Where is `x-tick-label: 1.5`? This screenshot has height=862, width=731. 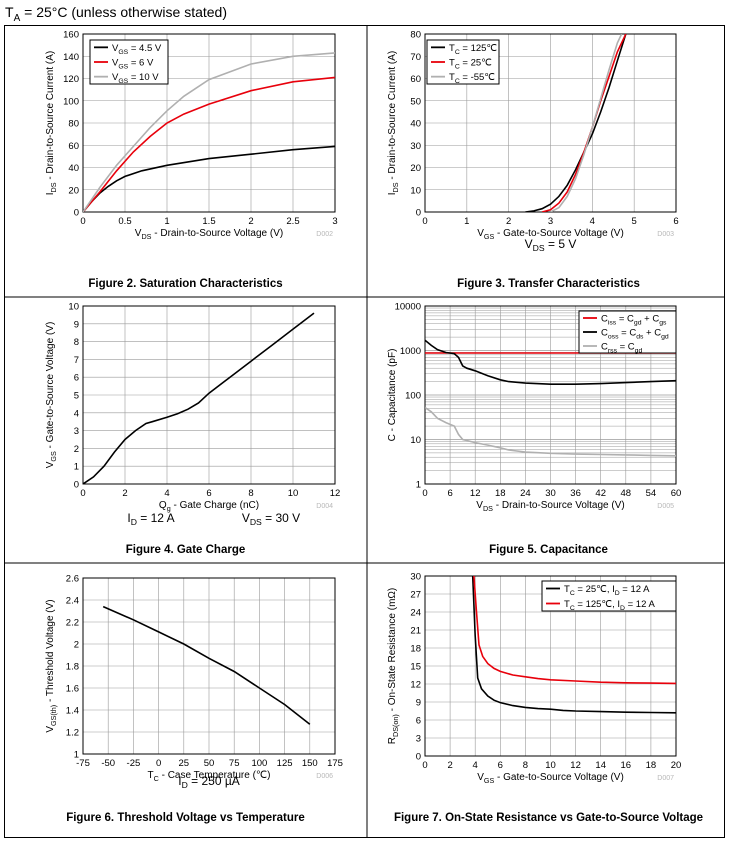 x-tick-label: 1.5 is located at coordinates (208, 221).